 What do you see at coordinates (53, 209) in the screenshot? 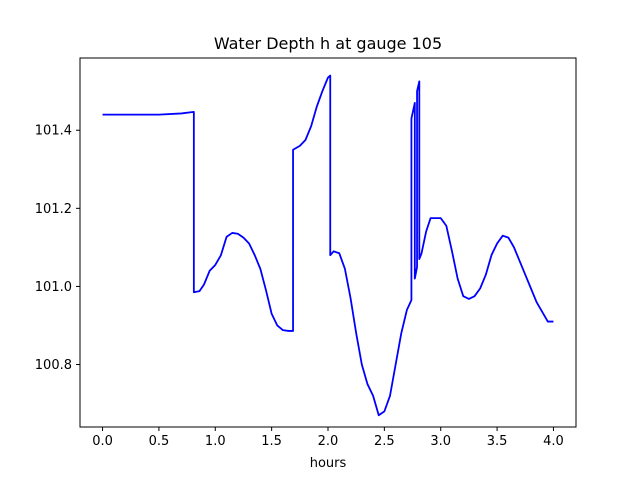
I see `y-tick-label: 101.2` at bounding box center [53, 209].